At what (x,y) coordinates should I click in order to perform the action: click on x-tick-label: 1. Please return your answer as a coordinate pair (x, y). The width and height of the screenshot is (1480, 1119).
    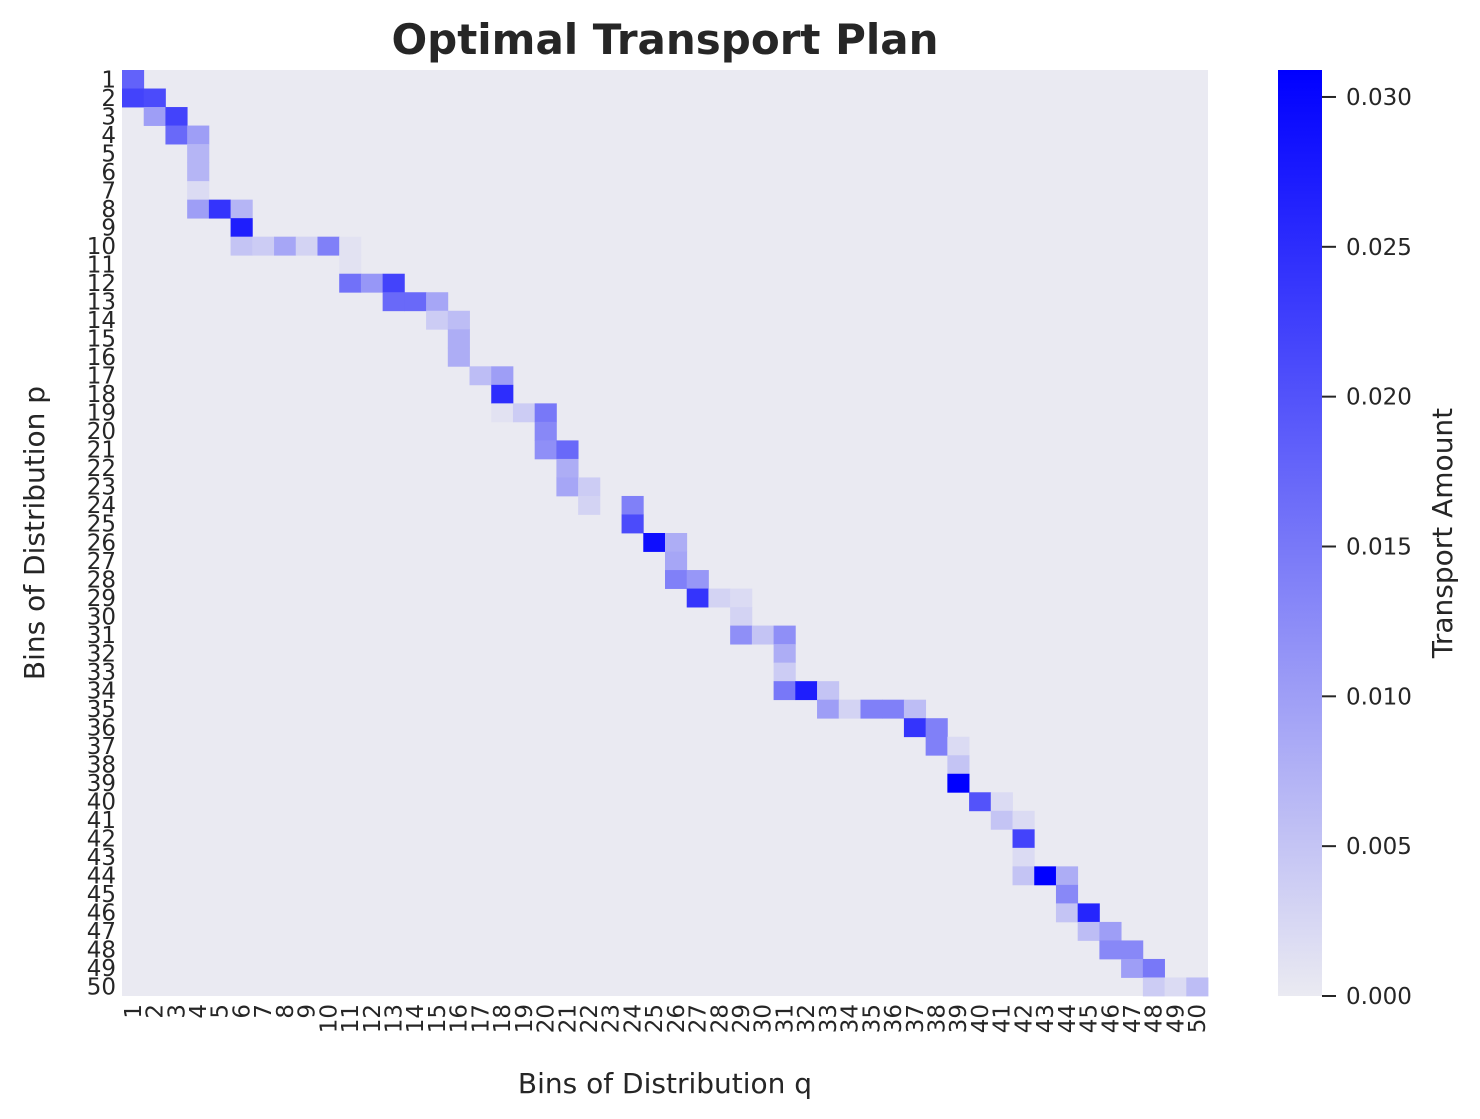
    Looking at the image, I should click on (134, 1011).